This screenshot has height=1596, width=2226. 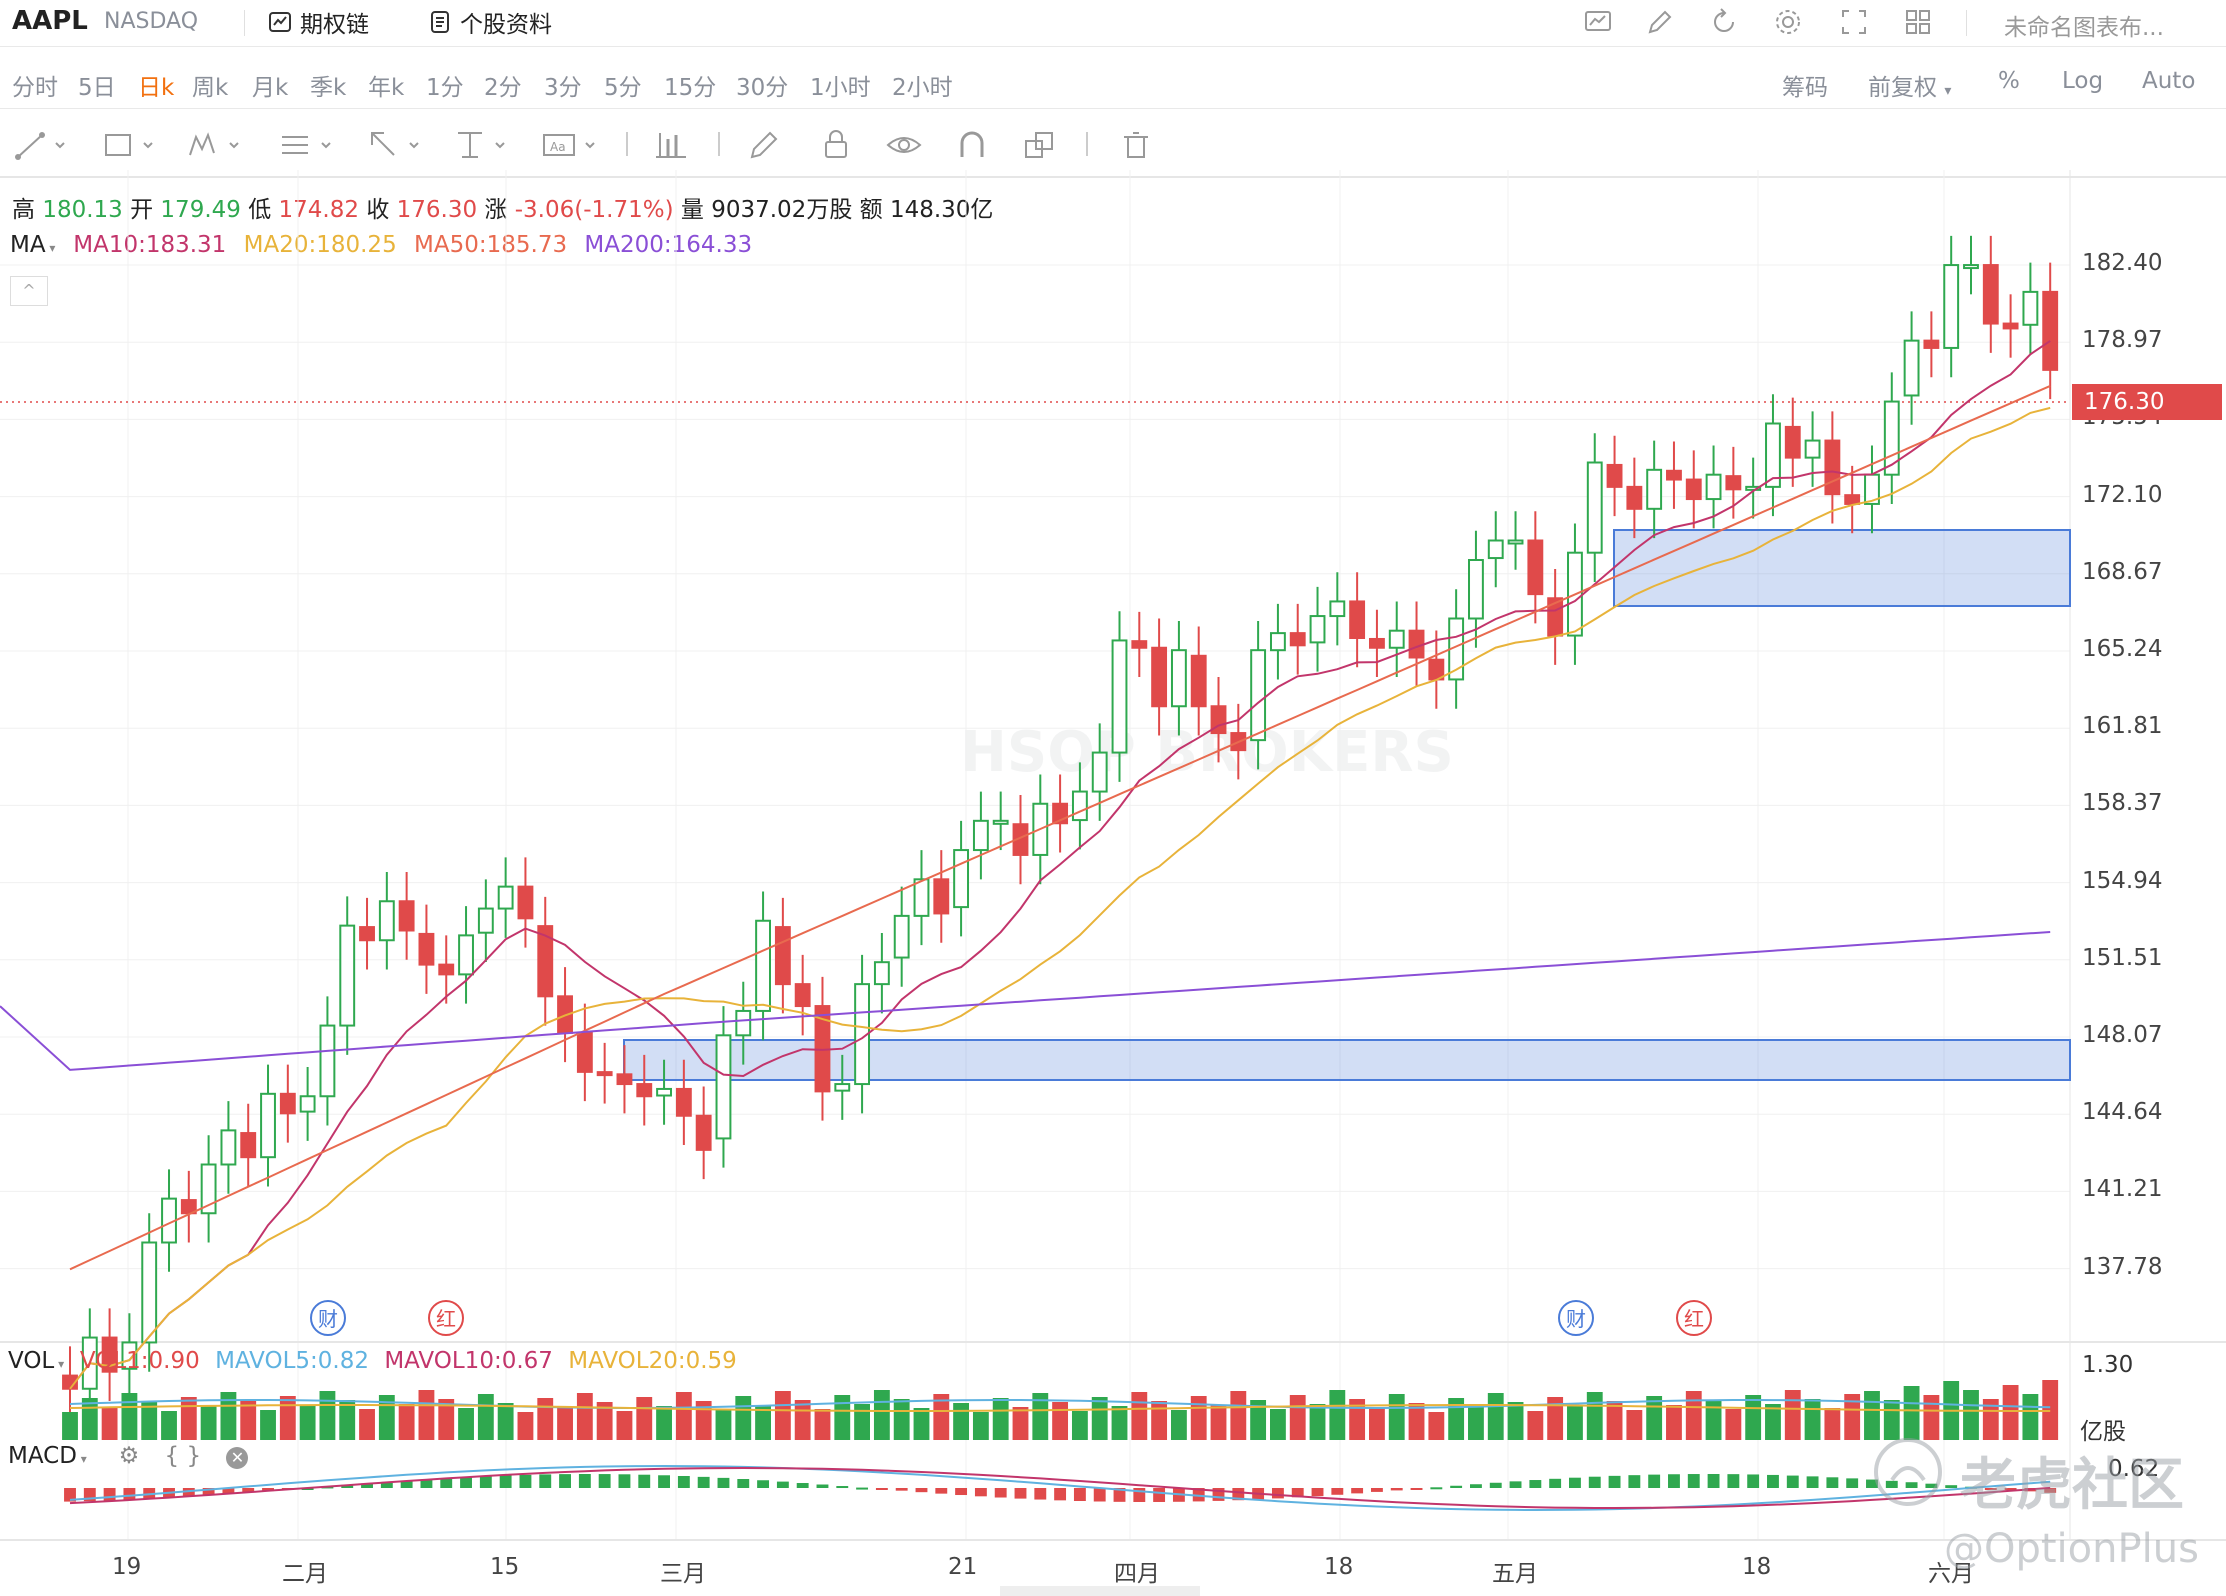 I want to click on fibonacci-tool-icon, so click(x=308, y=145).